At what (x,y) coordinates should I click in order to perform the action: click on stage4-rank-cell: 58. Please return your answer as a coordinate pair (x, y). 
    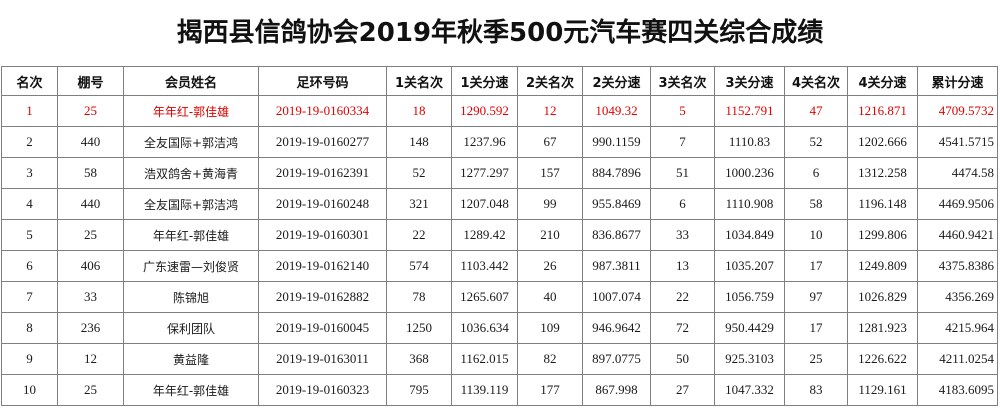
    Looking at the image, I should click on (816, 204).